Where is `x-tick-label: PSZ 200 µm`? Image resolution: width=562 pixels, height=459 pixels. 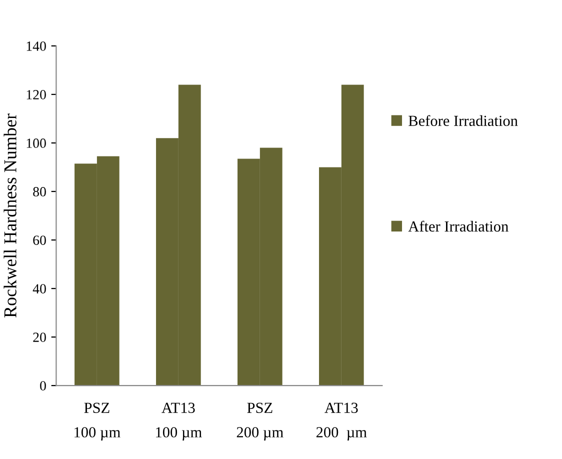 x-tick-label: PSZ 200 µm is located at coordinates (260, 421).